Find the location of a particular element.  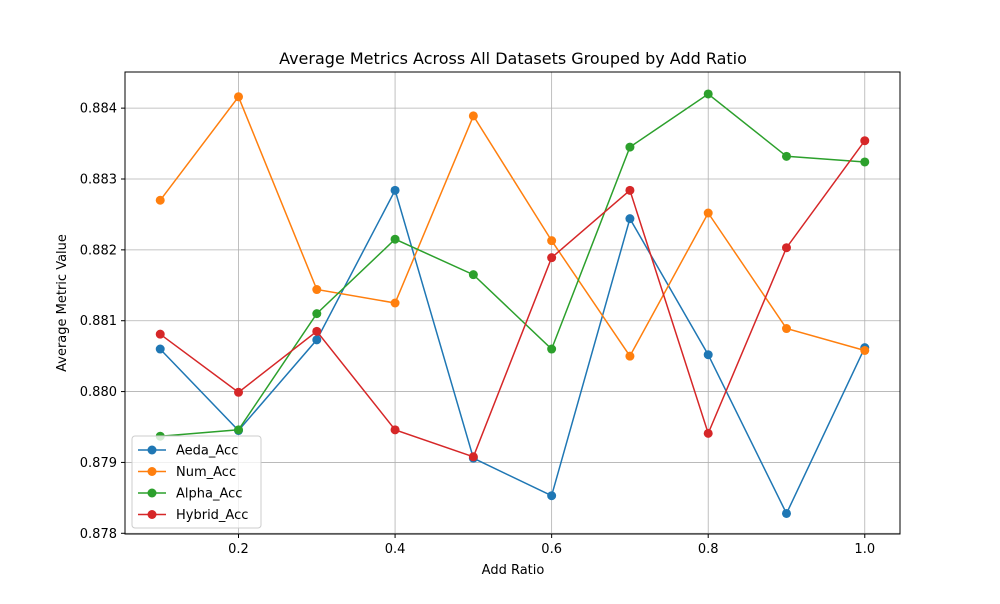

y-tick-label: 0.883 is located at coordinates (98, 179).